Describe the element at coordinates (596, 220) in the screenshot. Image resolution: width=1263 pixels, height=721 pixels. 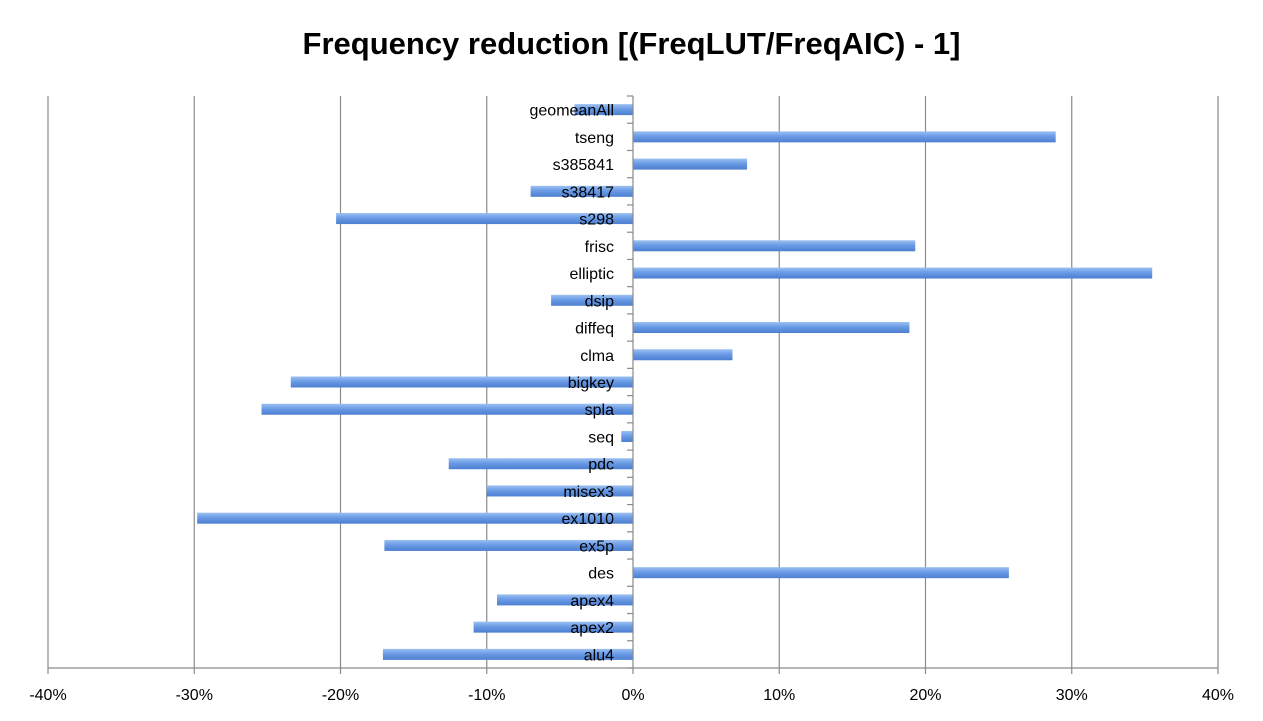
I see `category-label: s298` at that location.